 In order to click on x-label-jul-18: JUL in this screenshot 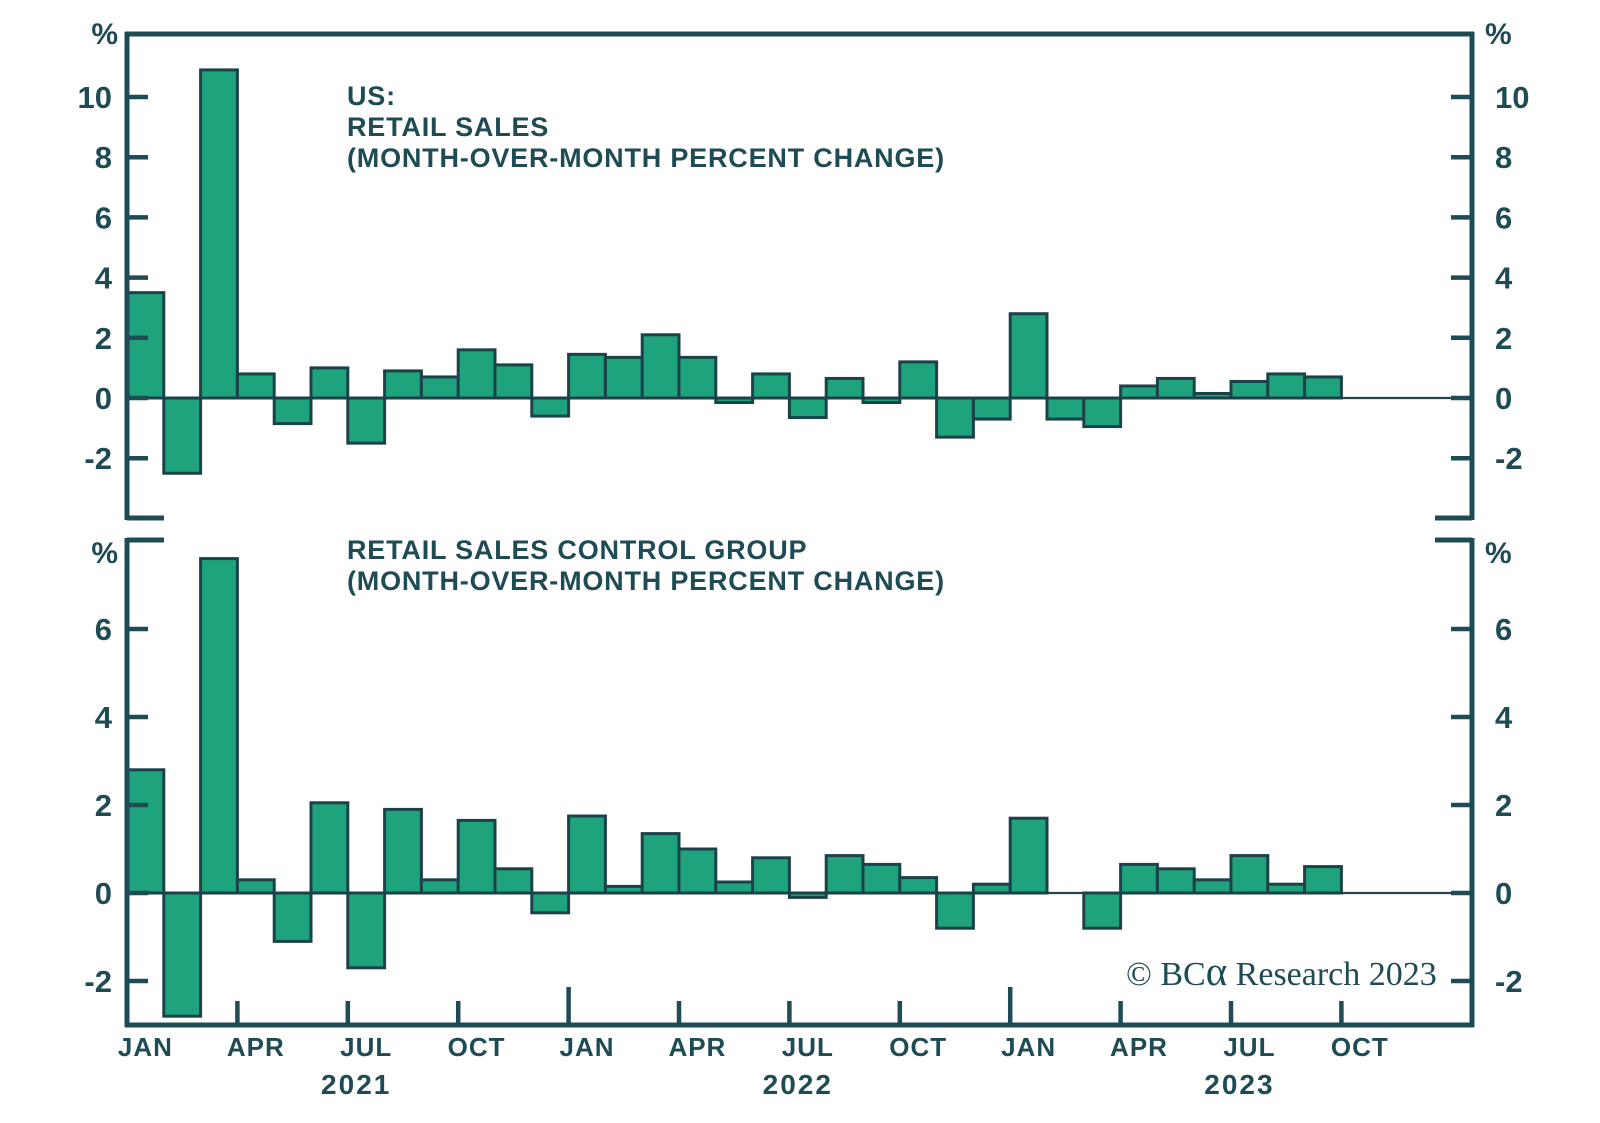, I will do `click(808, 1047)`.